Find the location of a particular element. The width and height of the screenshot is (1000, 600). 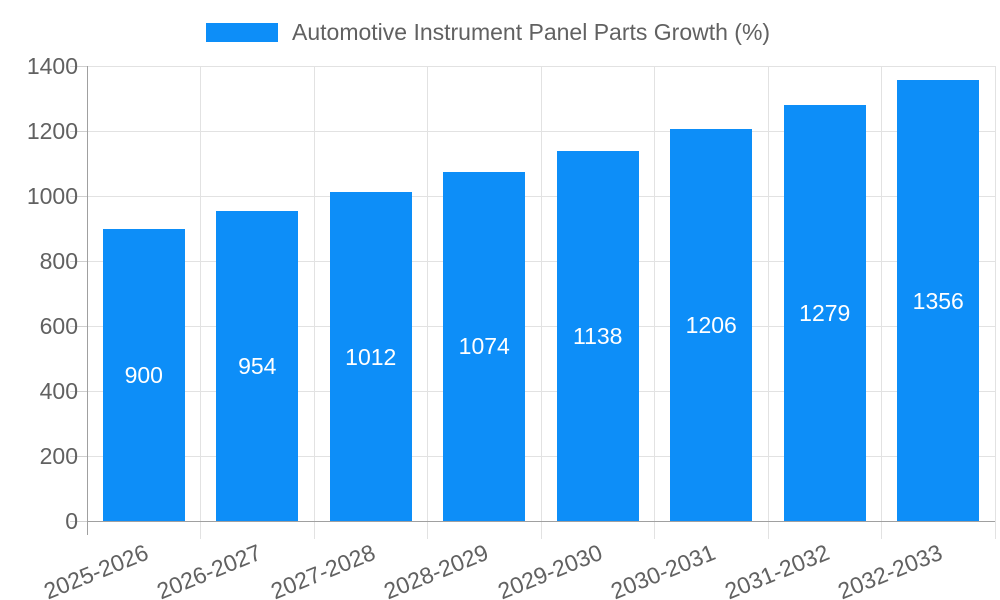

bar-value-label: 1356 is located at coordinates (938, 300).